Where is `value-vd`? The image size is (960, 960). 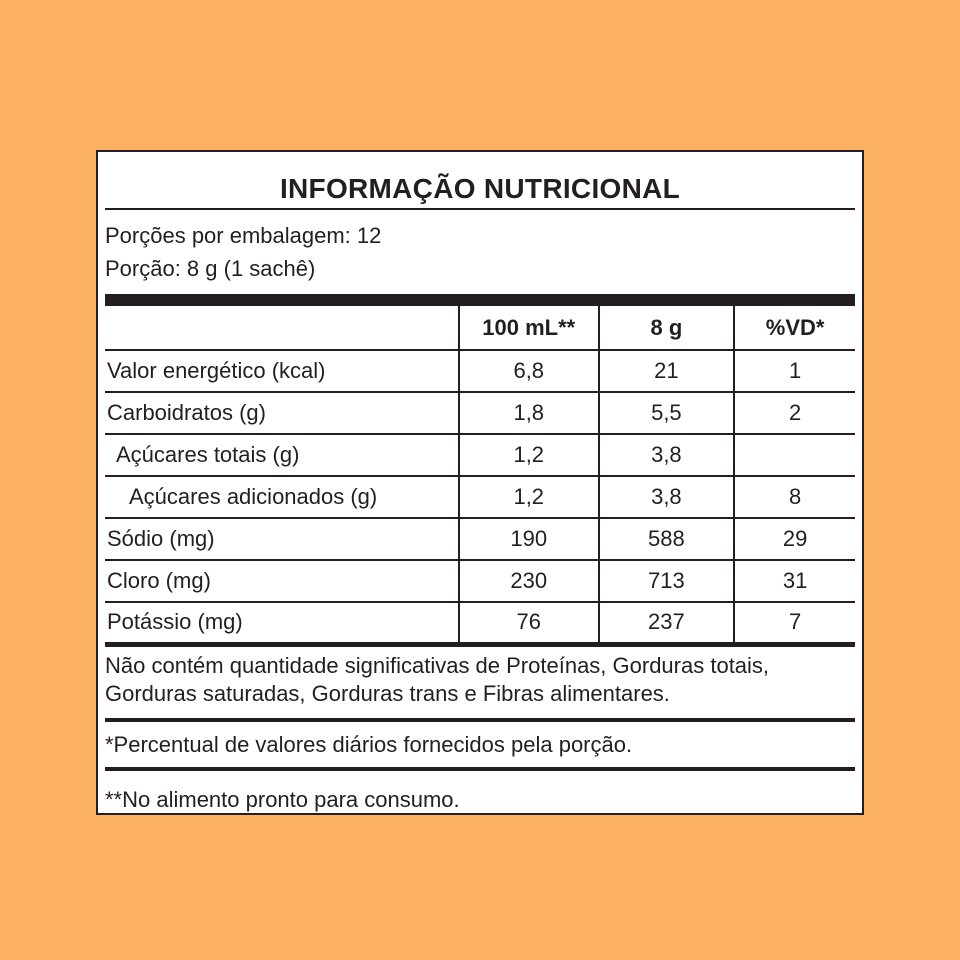
value-vd is located at coordinates (794, 454).